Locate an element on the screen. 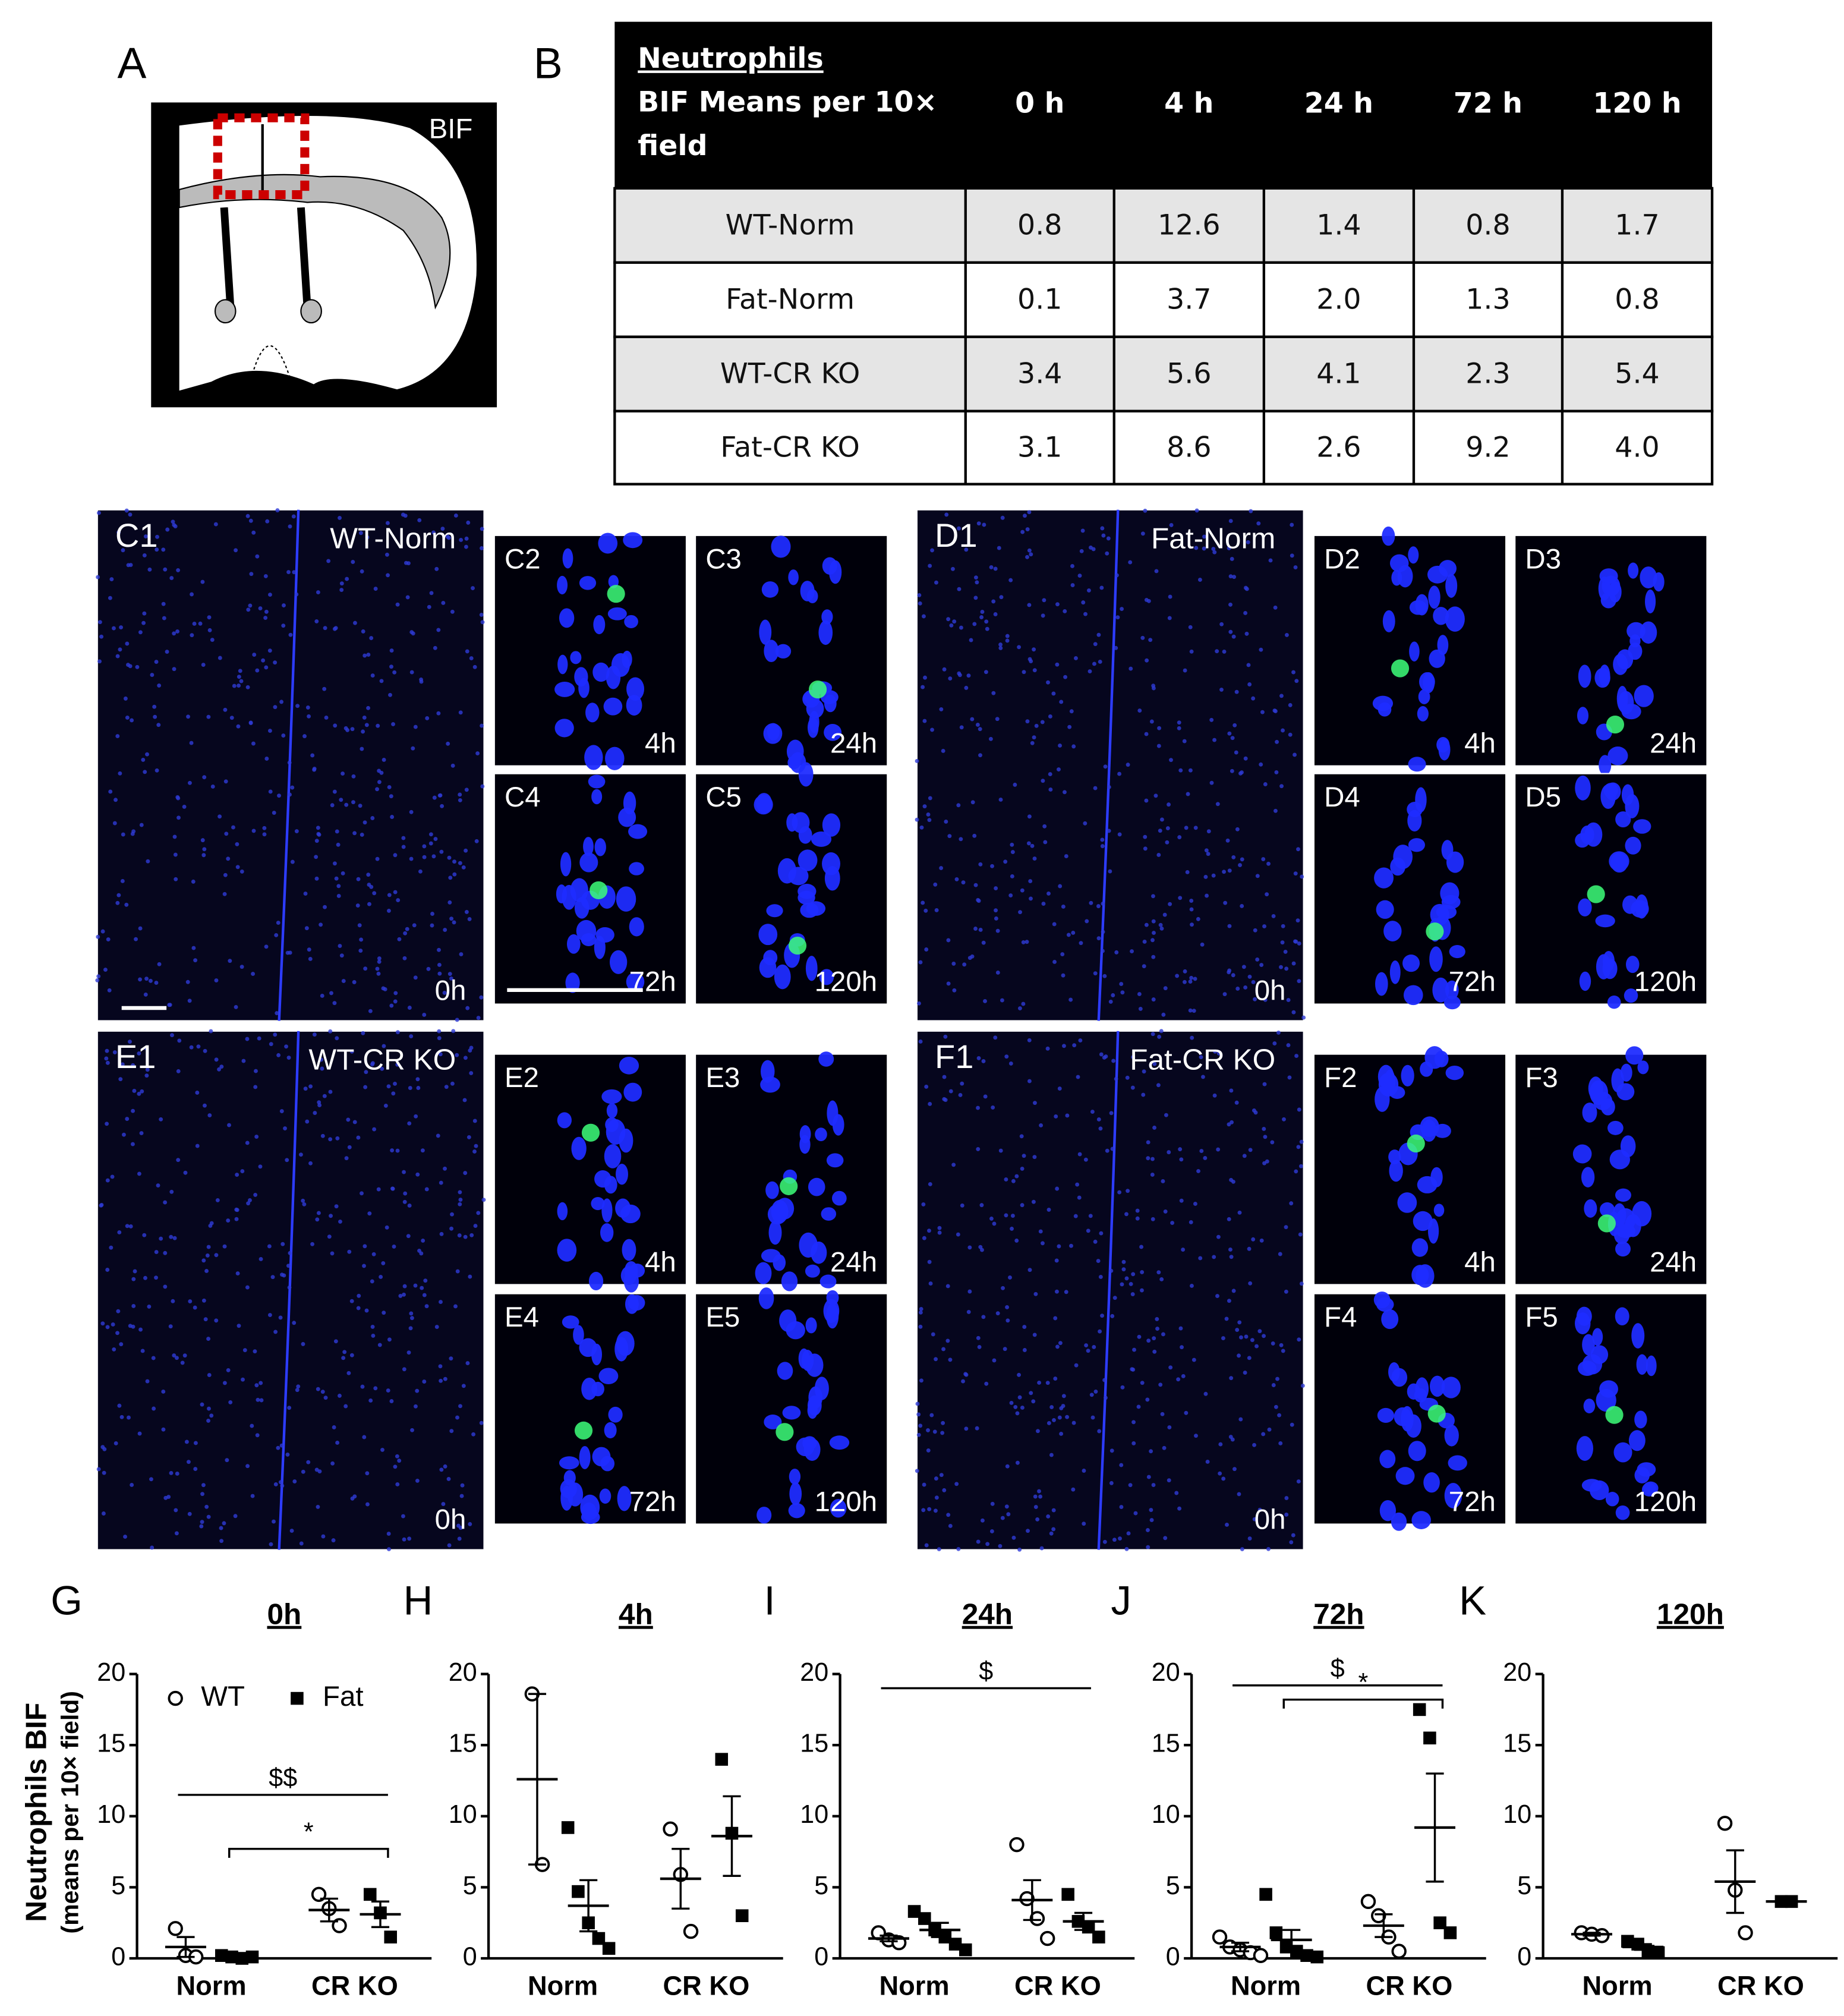 The image size is (1844, 2016). panel-letter: H is located at coordinates (418, 1600).